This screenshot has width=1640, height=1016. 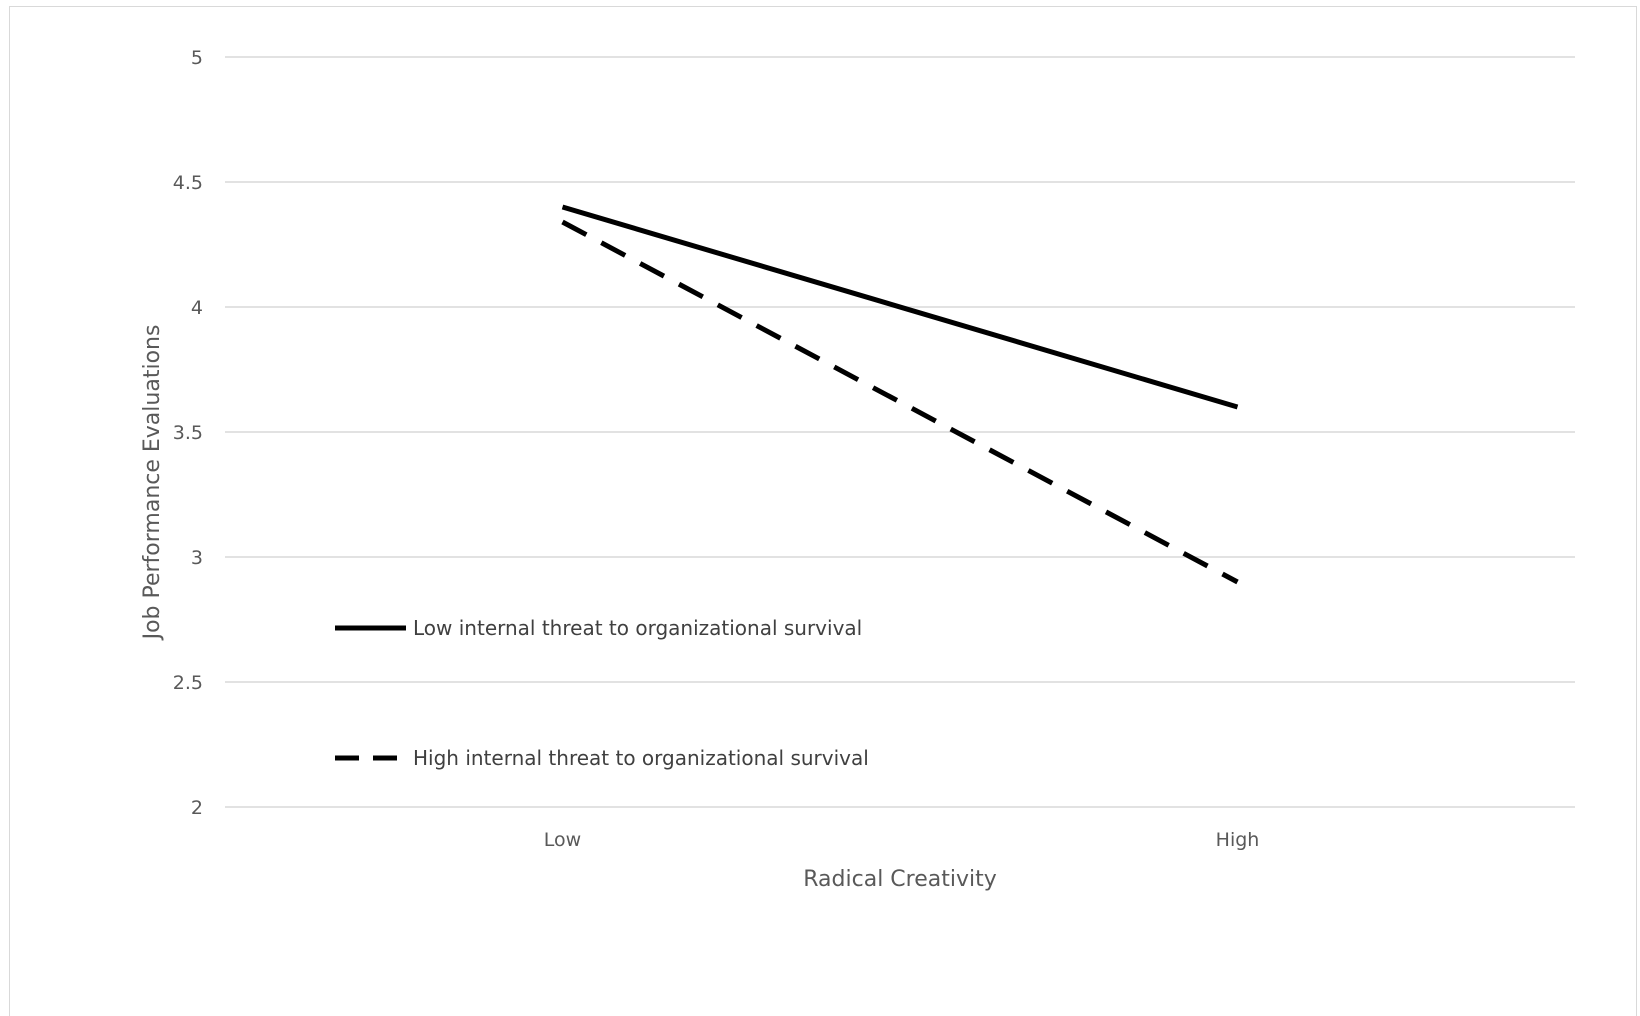 I want to click on x-axis-ticks: Low High, so click(x=902, y=840).